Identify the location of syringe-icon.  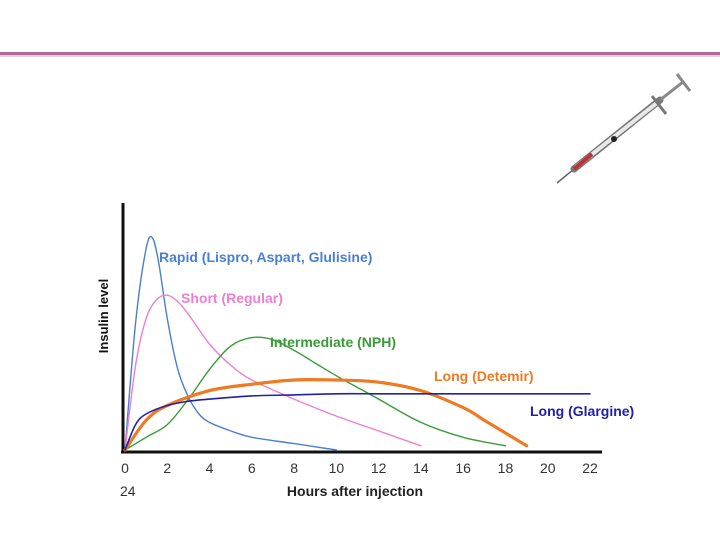
(624, 128).